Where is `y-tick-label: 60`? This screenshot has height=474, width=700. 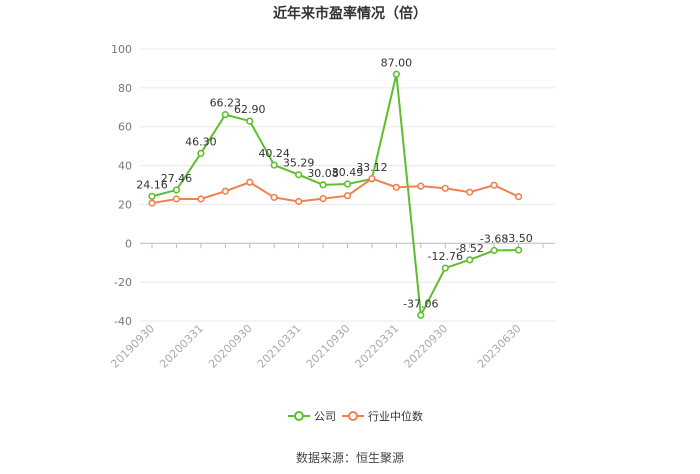
y-tick-label: 60 is located at coordinates (125, 127).